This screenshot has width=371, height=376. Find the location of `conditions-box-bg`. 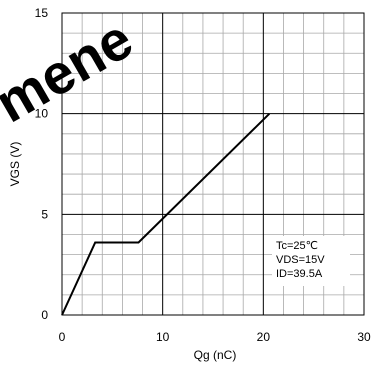

conditions-box-bg is located at coordinates (311, 261).